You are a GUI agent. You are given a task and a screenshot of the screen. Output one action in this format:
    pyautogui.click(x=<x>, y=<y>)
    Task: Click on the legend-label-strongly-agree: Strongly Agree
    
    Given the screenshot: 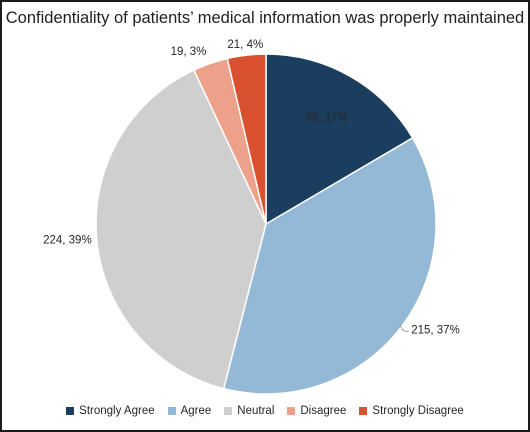 What is the action you would take?
    pyautogui.click(x=117, y=411)
    